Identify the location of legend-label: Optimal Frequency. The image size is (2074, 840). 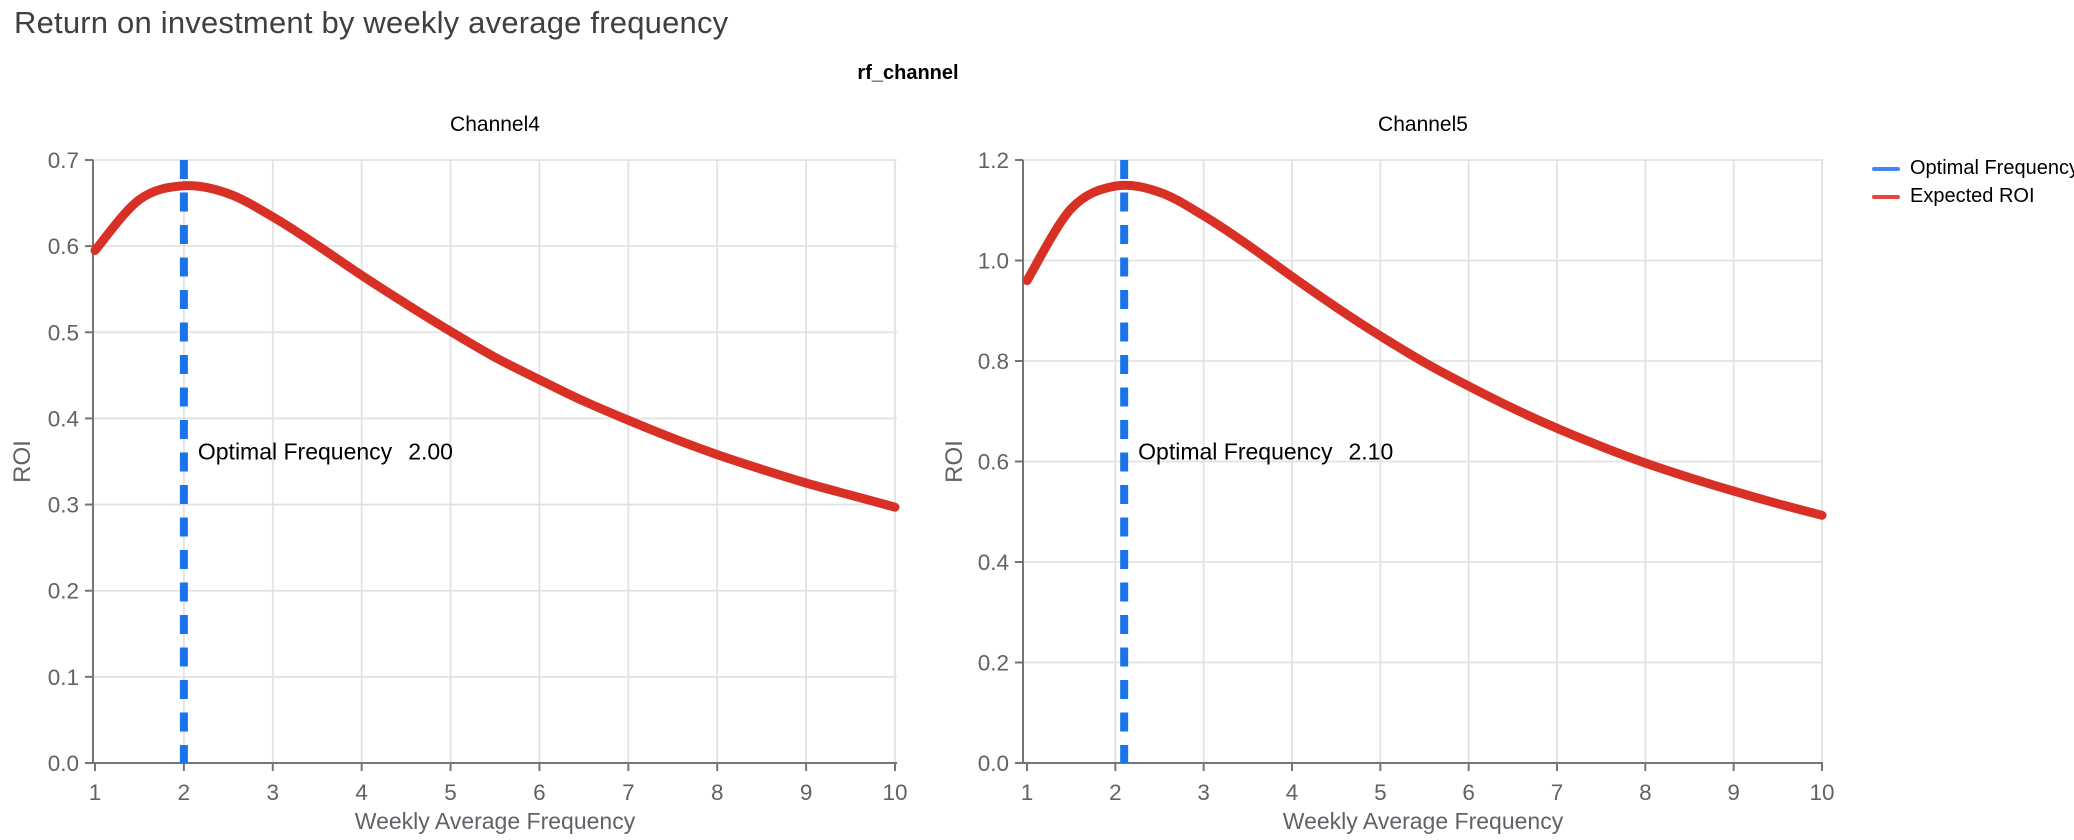
(1992, 168).